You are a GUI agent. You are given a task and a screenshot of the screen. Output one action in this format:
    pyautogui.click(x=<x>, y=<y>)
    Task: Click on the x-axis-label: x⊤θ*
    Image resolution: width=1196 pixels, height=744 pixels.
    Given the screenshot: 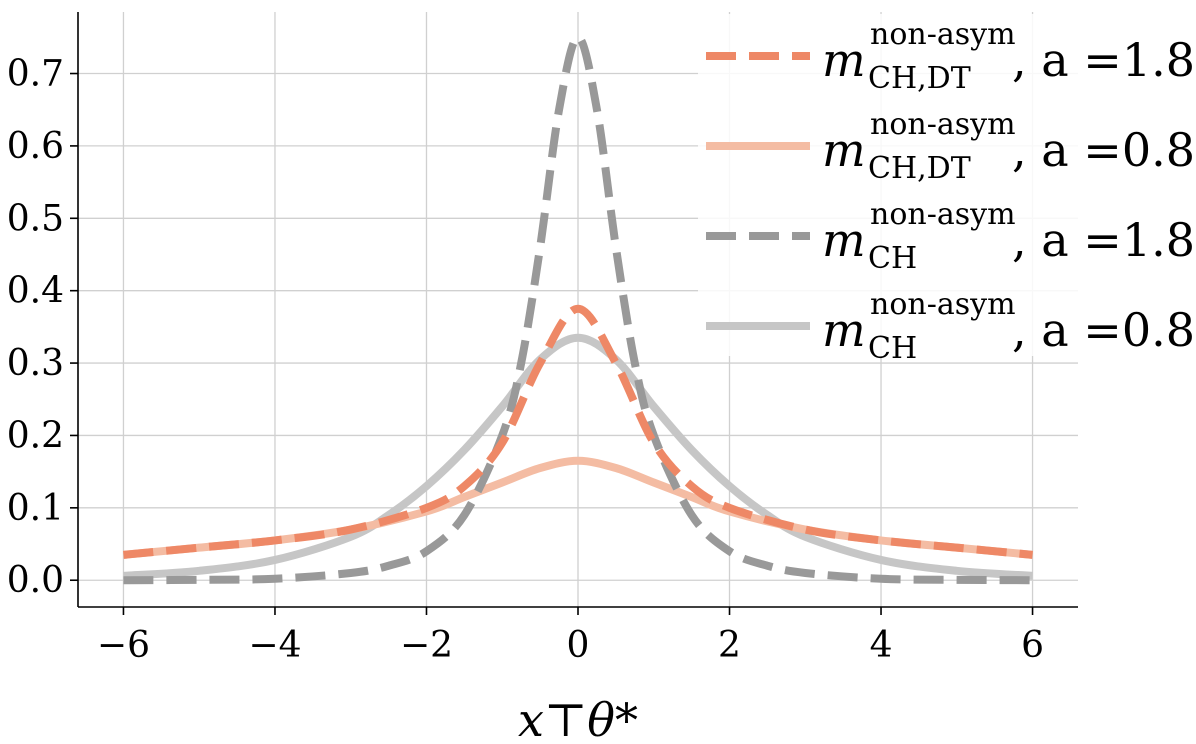 What is the action you would take?
    pyautogui.click(x=578, y=718)
    